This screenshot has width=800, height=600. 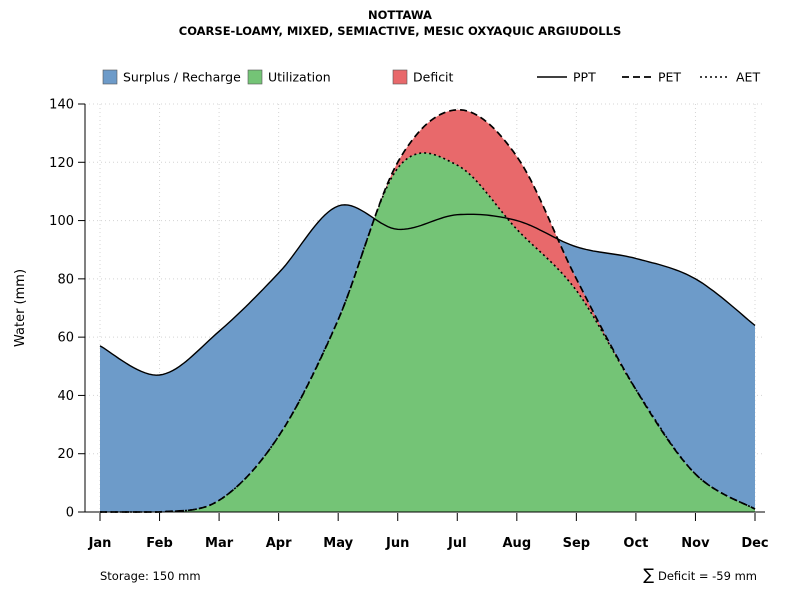 What do you see at coordinates (150, 576) in the screenshot?
I see `storage-note: Storage: 150 mm` at bounding box center [150, 576].